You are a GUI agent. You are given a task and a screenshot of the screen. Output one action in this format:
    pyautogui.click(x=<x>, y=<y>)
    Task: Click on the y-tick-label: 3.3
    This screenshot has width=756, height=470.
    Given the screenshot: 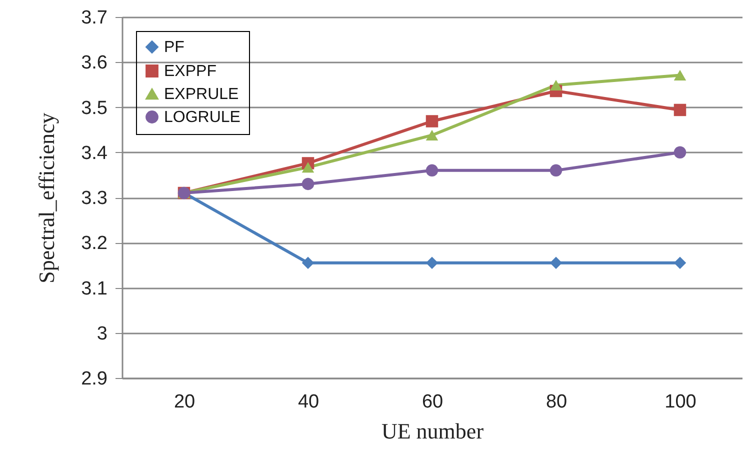 What is the action you would take?
    pyautogui.click(x=94, y=198)
    